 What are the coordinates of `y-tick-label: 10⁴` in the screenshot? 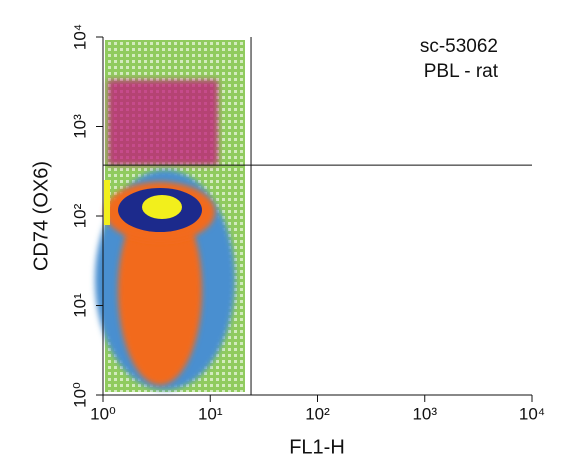 It's located at (79, 37).